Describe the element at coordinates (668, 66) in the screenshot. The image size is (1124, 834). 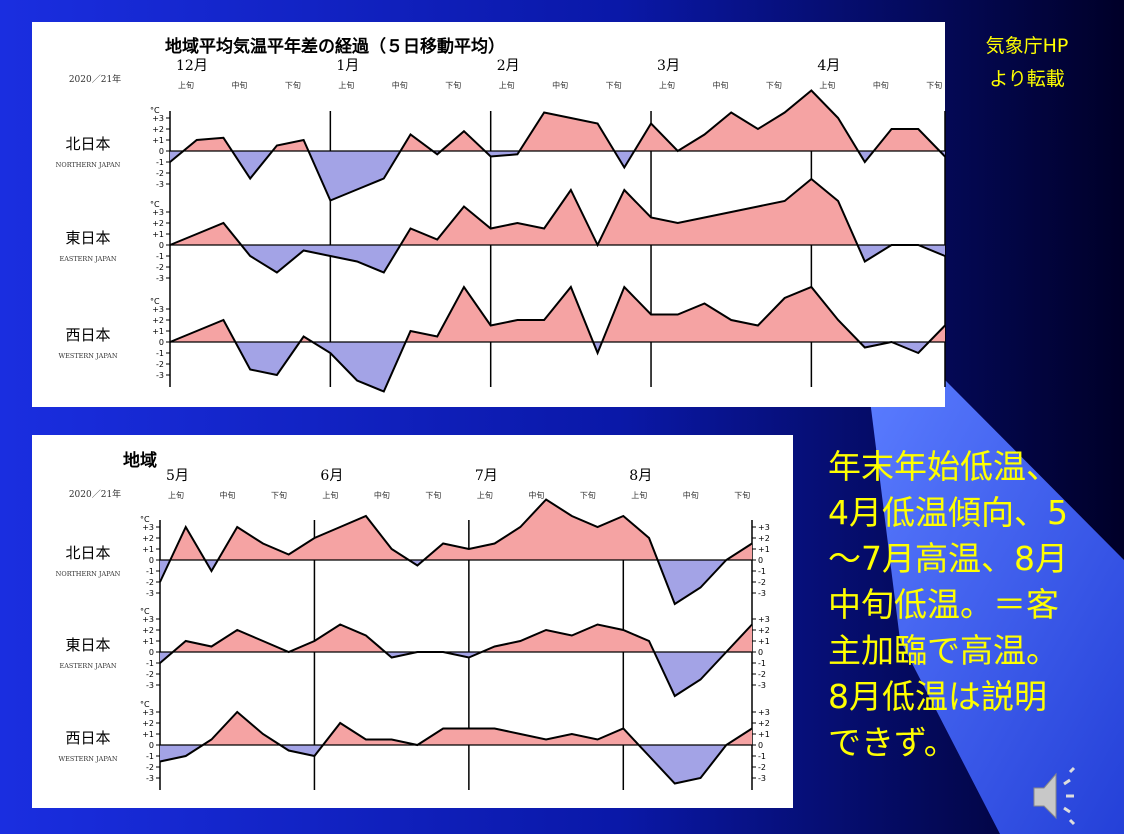
I see `month-label: 3月` at that location.